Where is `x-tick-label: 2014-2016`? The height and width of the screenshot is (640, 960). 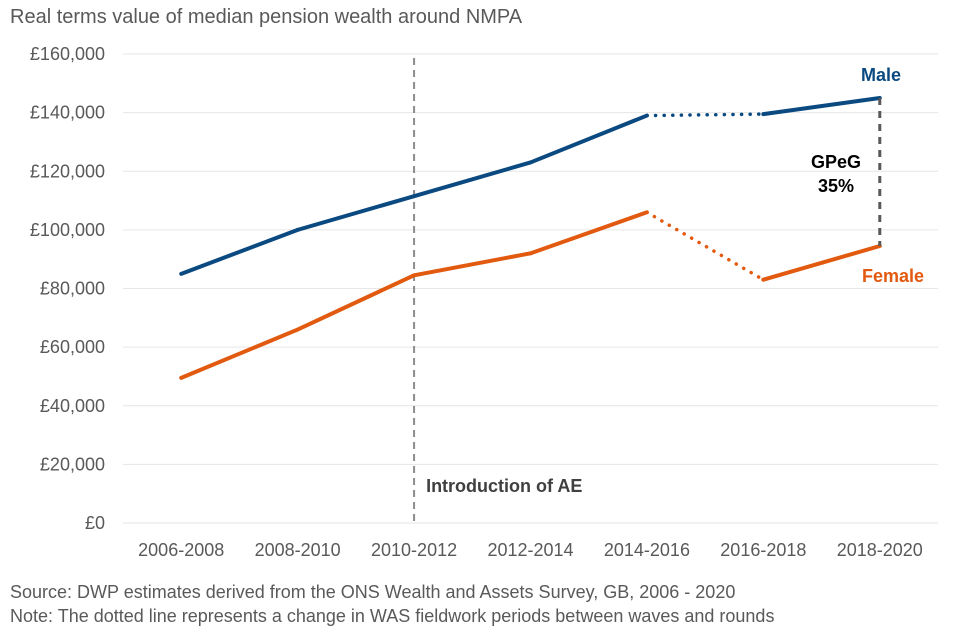
x-tick-label: 2014-2016 is located at coordinates (647, 550).